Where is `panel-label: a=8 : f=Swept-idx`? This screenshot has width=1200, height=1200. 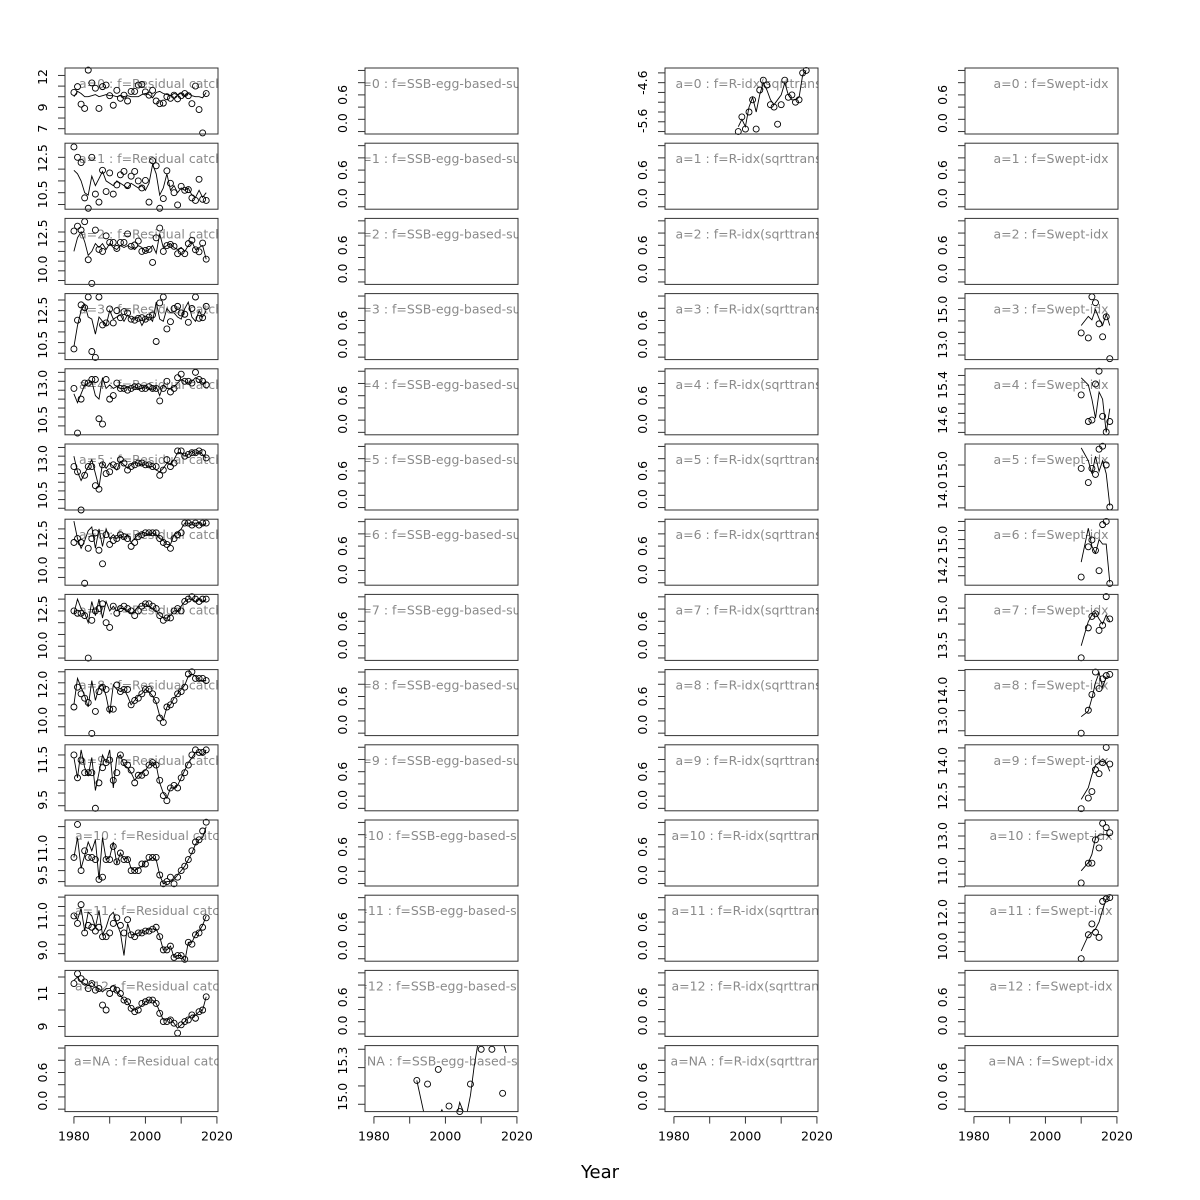 panel-label: a=8 : f=Swept-idx is located at coordinates (1050, 685).